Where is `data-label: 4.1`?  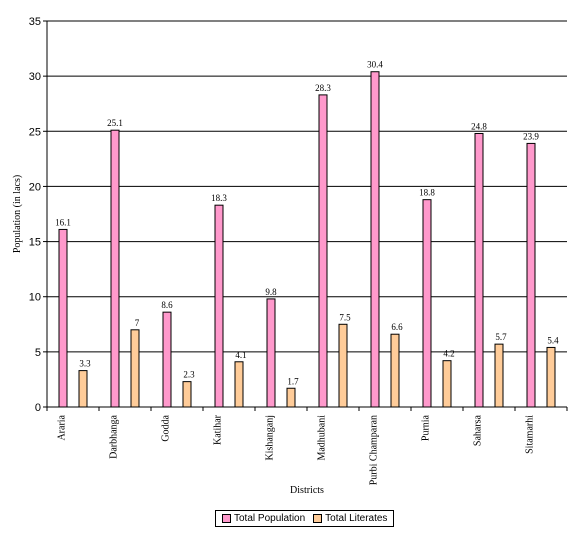
data-label: 4.1 is located at coordinates (240, 355).